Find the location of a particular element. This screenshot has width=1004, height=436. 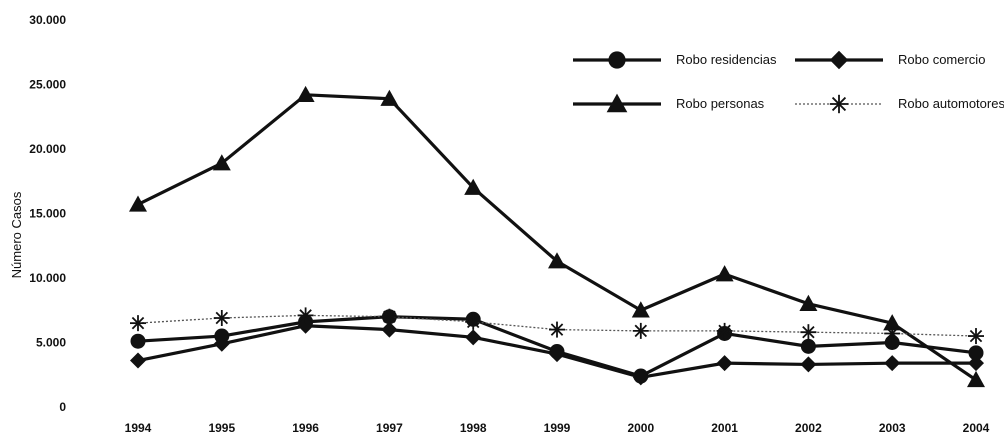

legend-item: Robo comercio is located at coordinates (890, 60).